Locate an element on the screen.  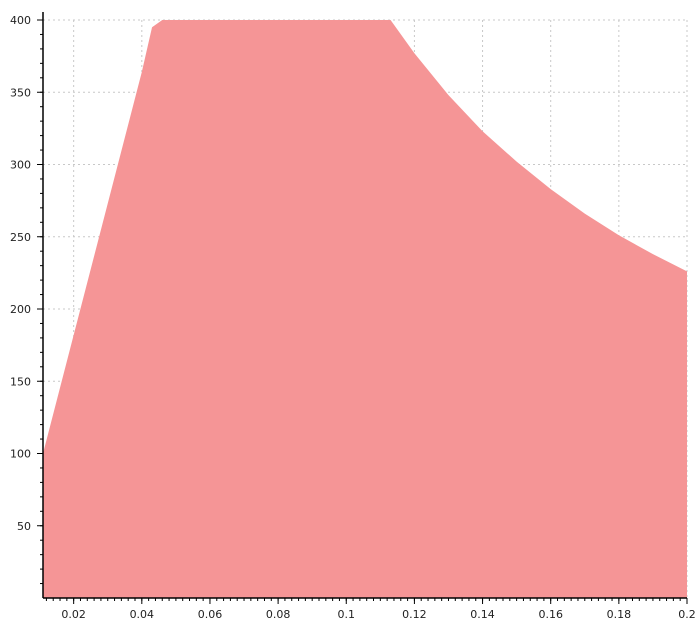
x-tick-label: 0.14 is located at coordinates (482, 614).